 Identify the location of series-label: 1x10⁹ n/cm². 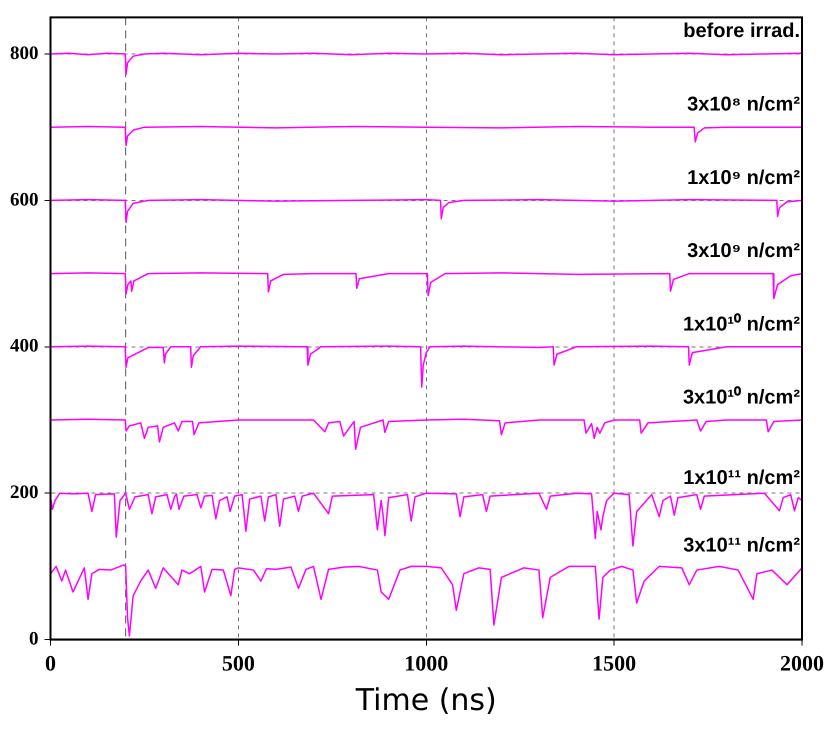
(743, 177).